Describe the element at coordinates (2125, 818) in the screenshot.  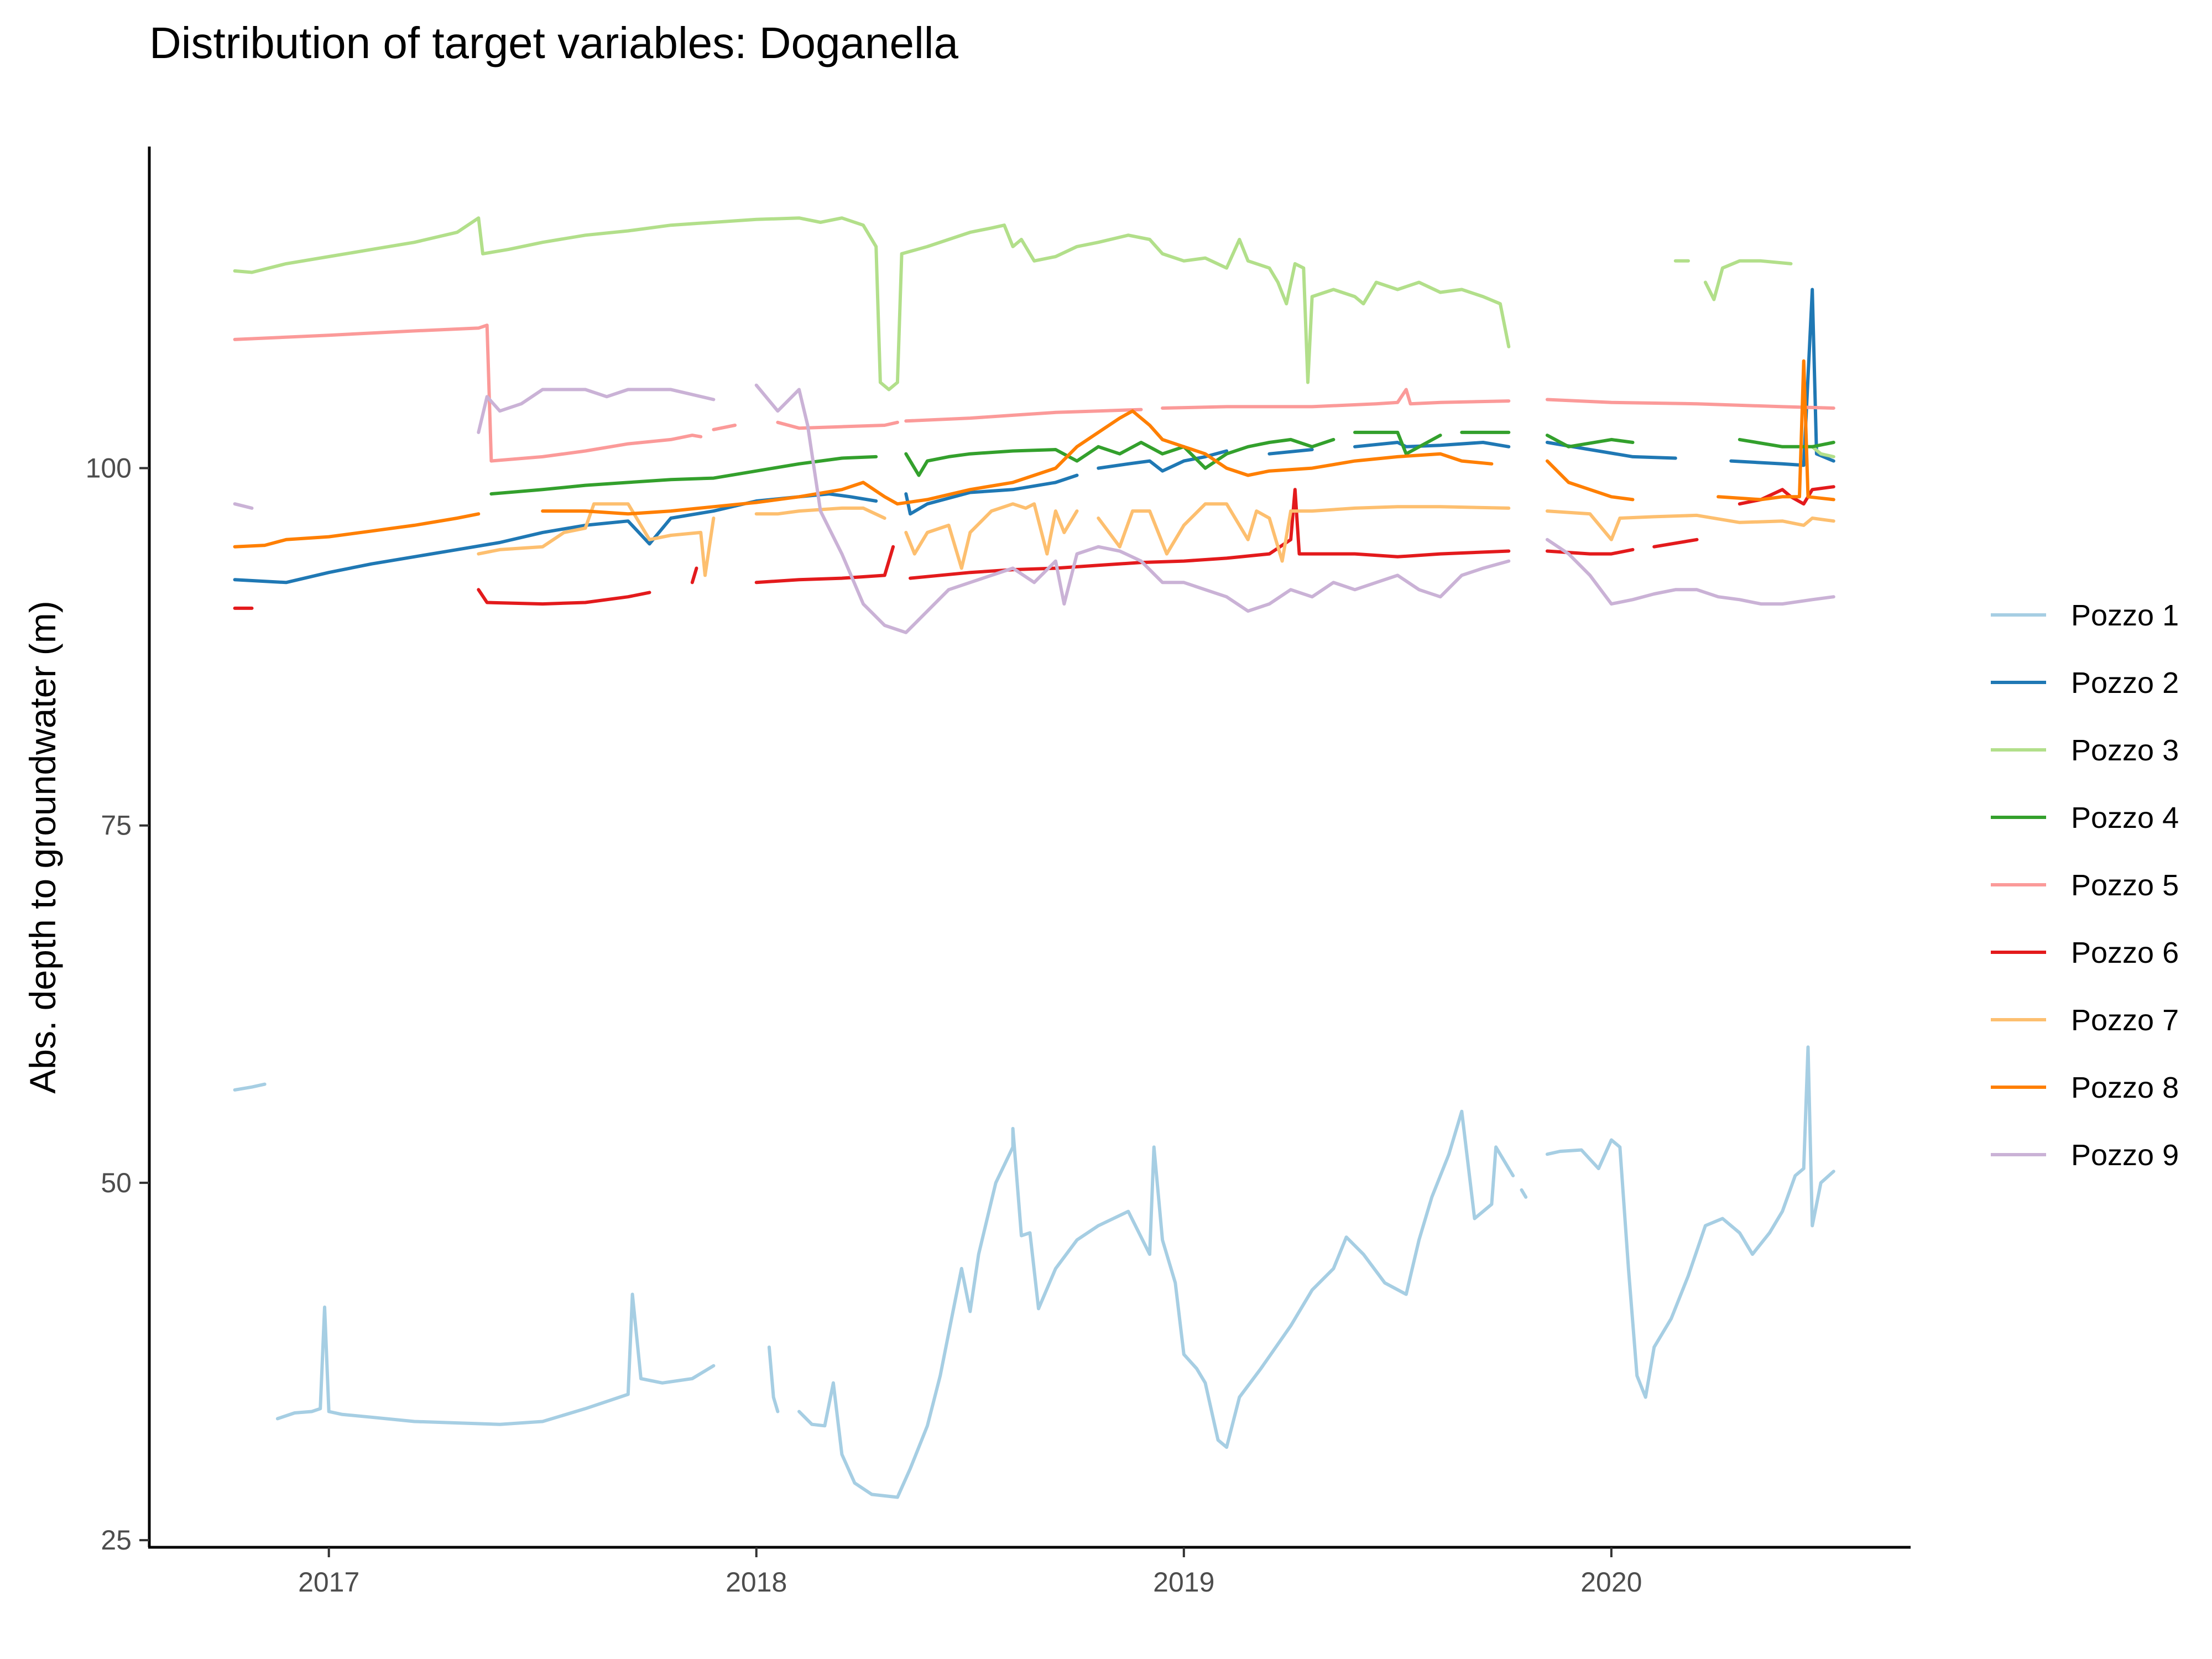
I see `legend-label: Pozzo 4` at that location.